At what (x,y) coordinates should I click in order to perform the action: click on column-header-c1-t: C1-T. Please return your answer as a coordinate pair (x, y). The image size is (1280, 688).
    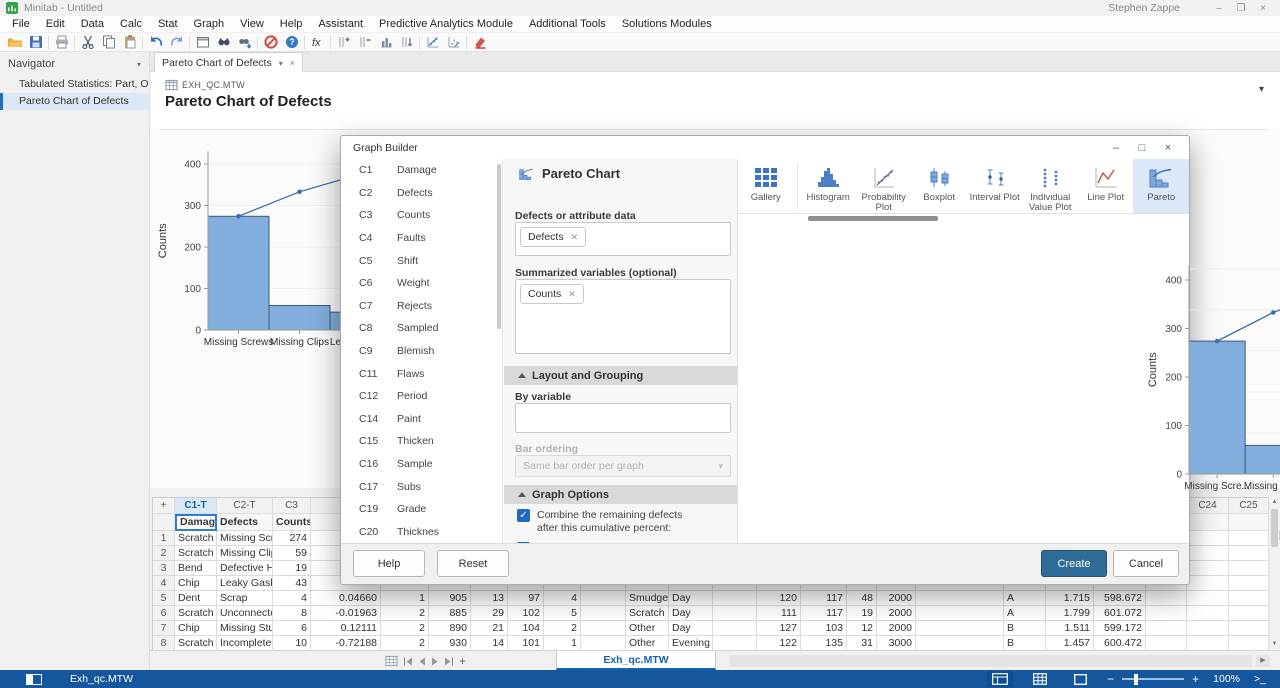
    Looking at the image, I should click on (196, 506).